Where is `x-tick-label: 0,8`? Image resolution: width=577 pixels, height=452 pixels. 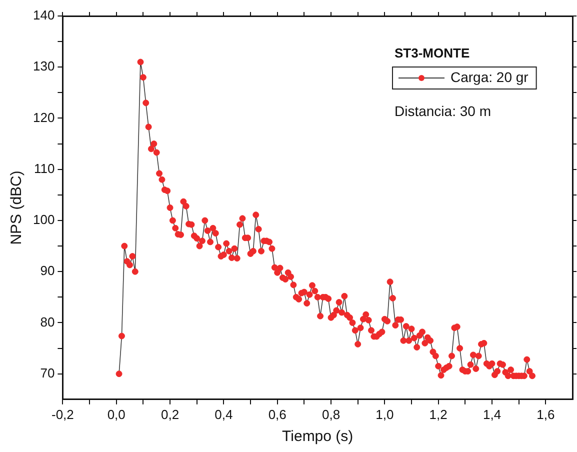 x-tick-label: 0,8 is located at coordinates (331, 414).